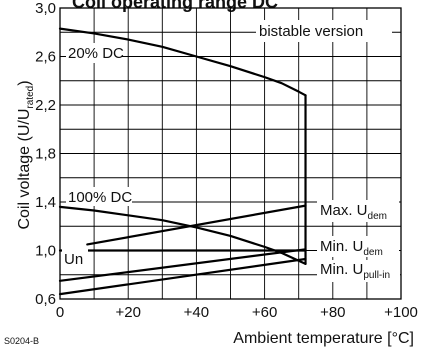 This screenshot has height=355, width=426. Describe the element at coordinates (24, 82) in the screenshot. I see `y-axis-label-close: )` at that location.